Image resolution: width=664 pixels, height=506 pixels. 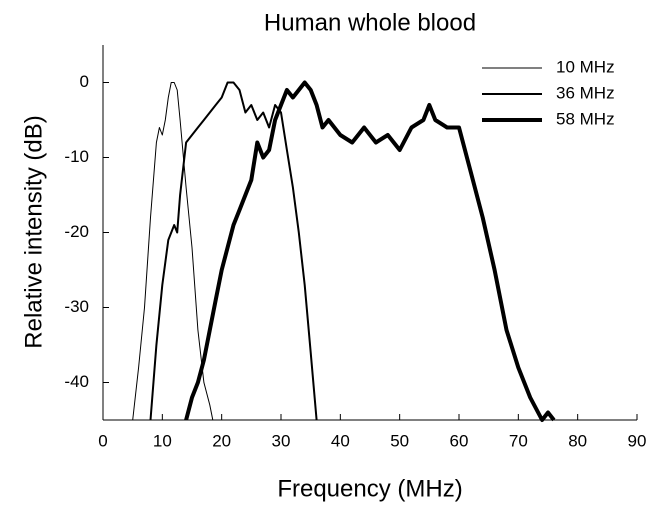 What do you see at coordinates (76, 231) in the screenshot?
I see `y-tick-label: -20` at bounding box center [76, 231].